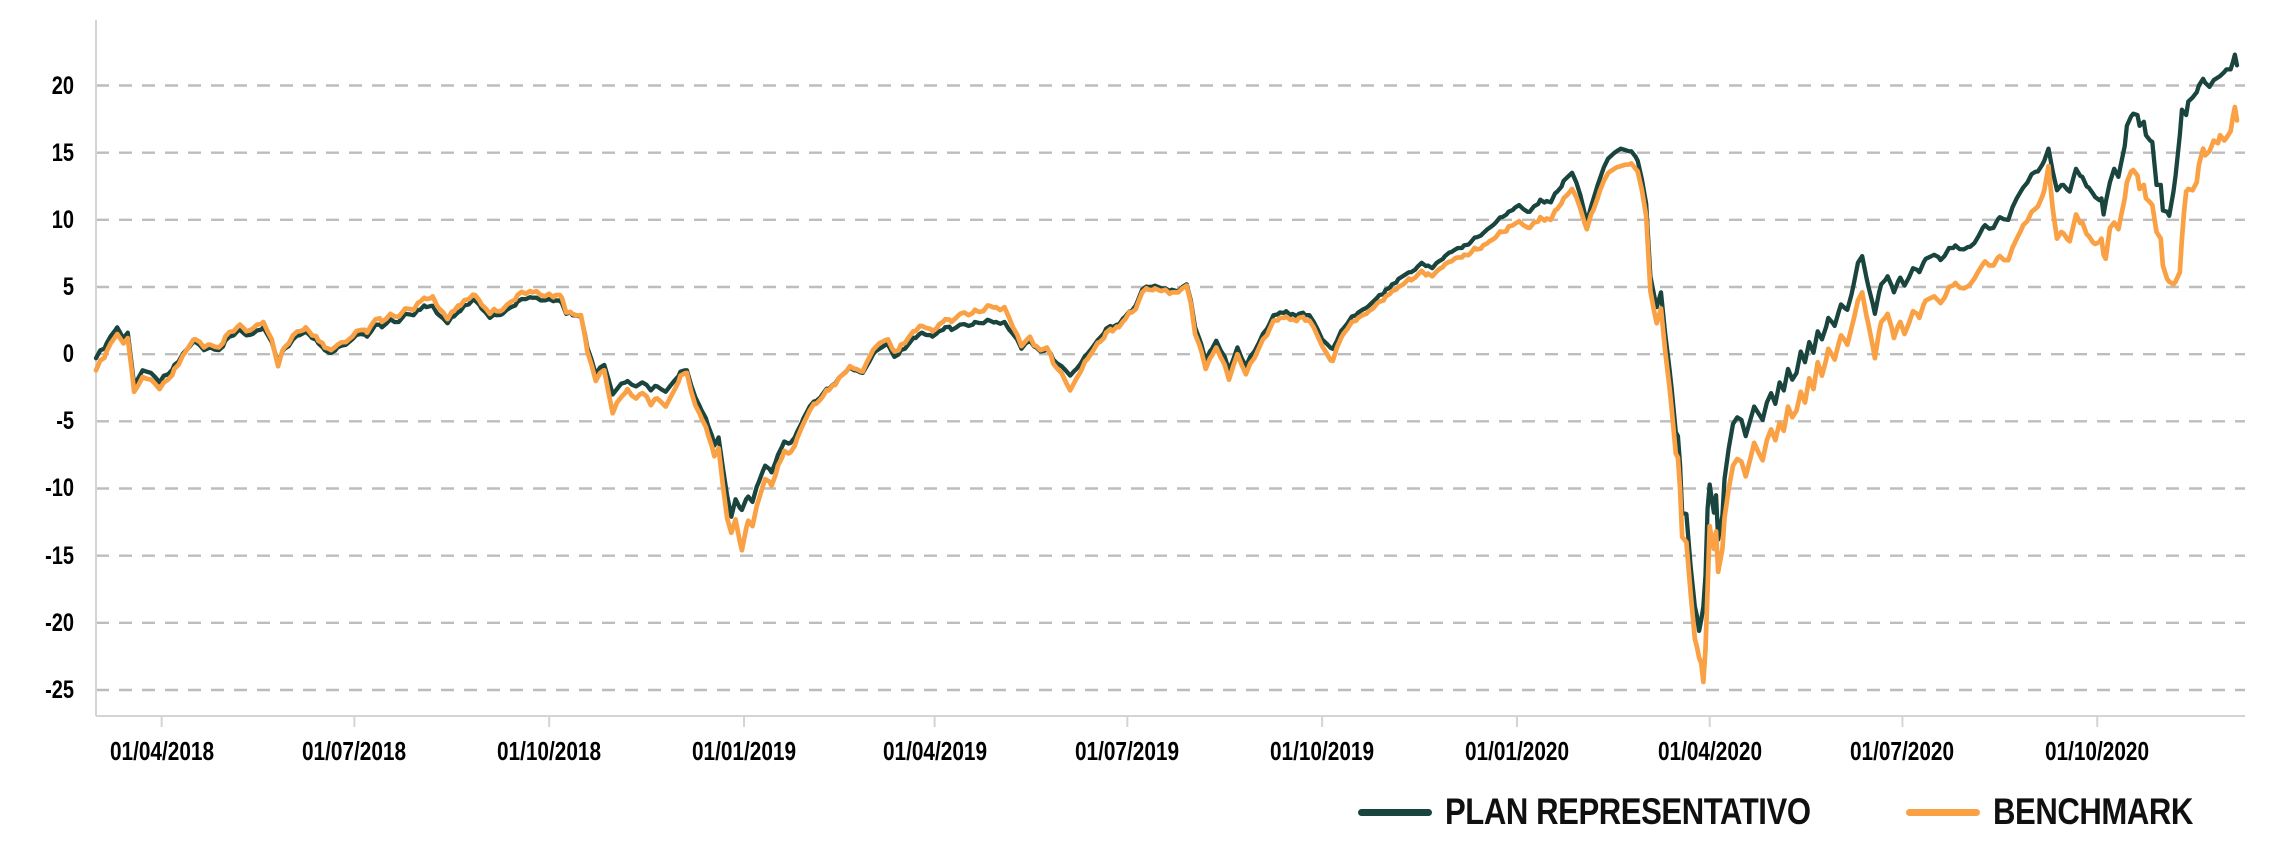 The height and width of the screenshot is (849, 2271). I want to click on y-tick-label: -25, so click(59, 689).